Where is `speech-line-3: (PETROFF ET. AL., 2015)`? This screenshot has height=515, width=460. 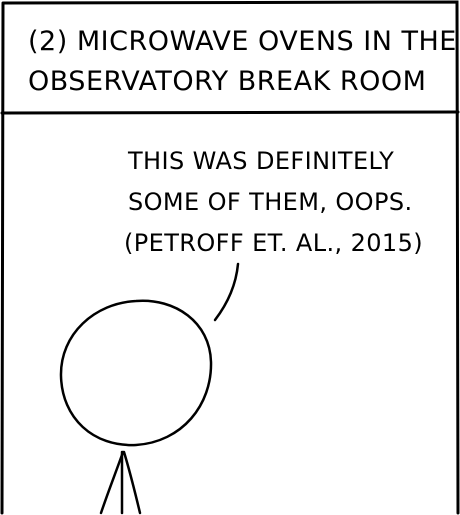 speech-line-3: (PETROFF ET. AL., 2015) is located at coordinates (274, 243).